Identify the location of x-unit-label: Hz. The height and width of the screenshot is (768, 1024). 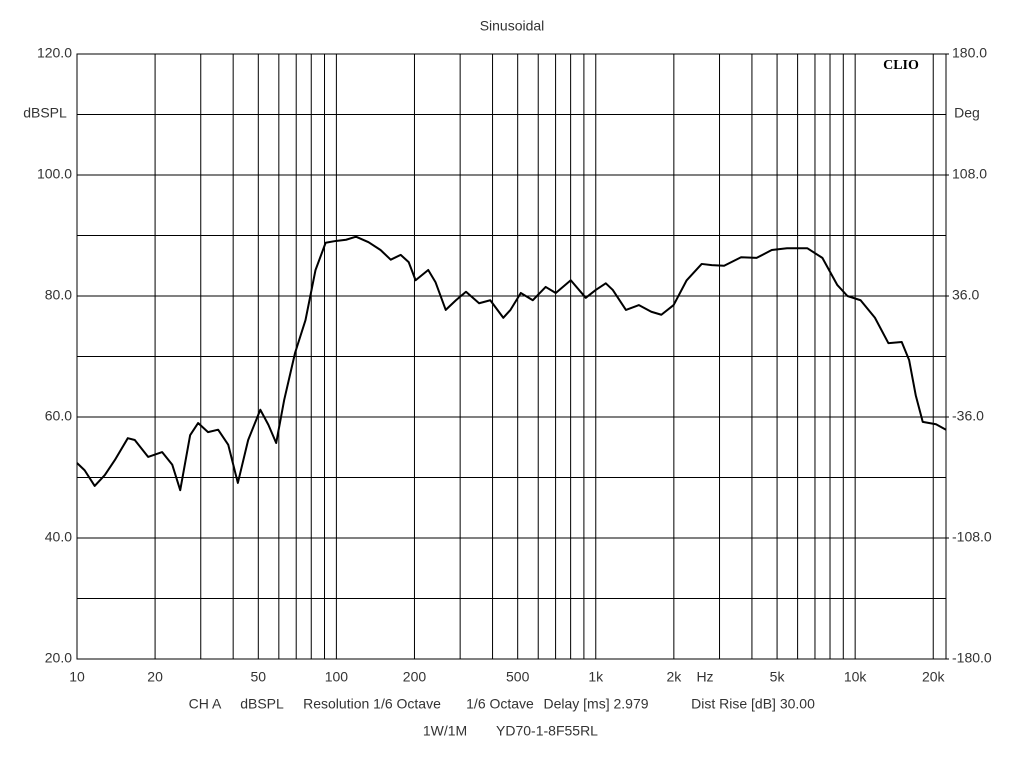
(704, 677).